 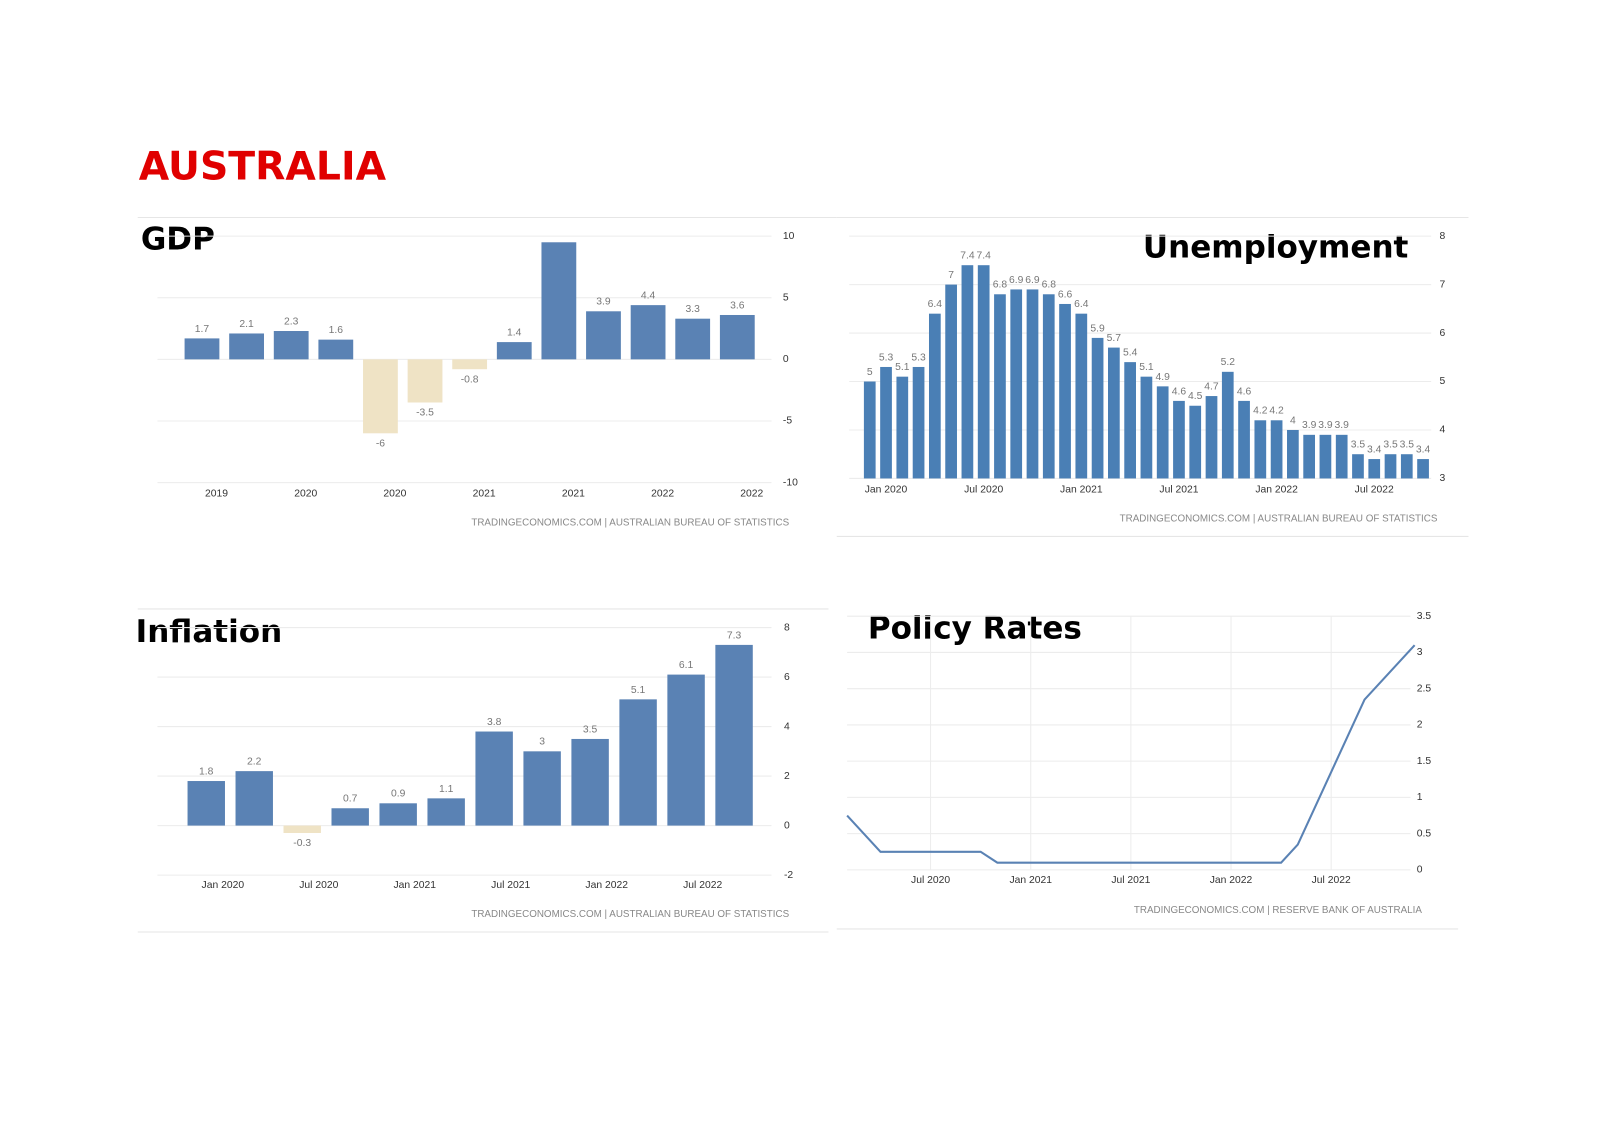 I want to click on y-tick-label: 10, so click(x=789, y=236).